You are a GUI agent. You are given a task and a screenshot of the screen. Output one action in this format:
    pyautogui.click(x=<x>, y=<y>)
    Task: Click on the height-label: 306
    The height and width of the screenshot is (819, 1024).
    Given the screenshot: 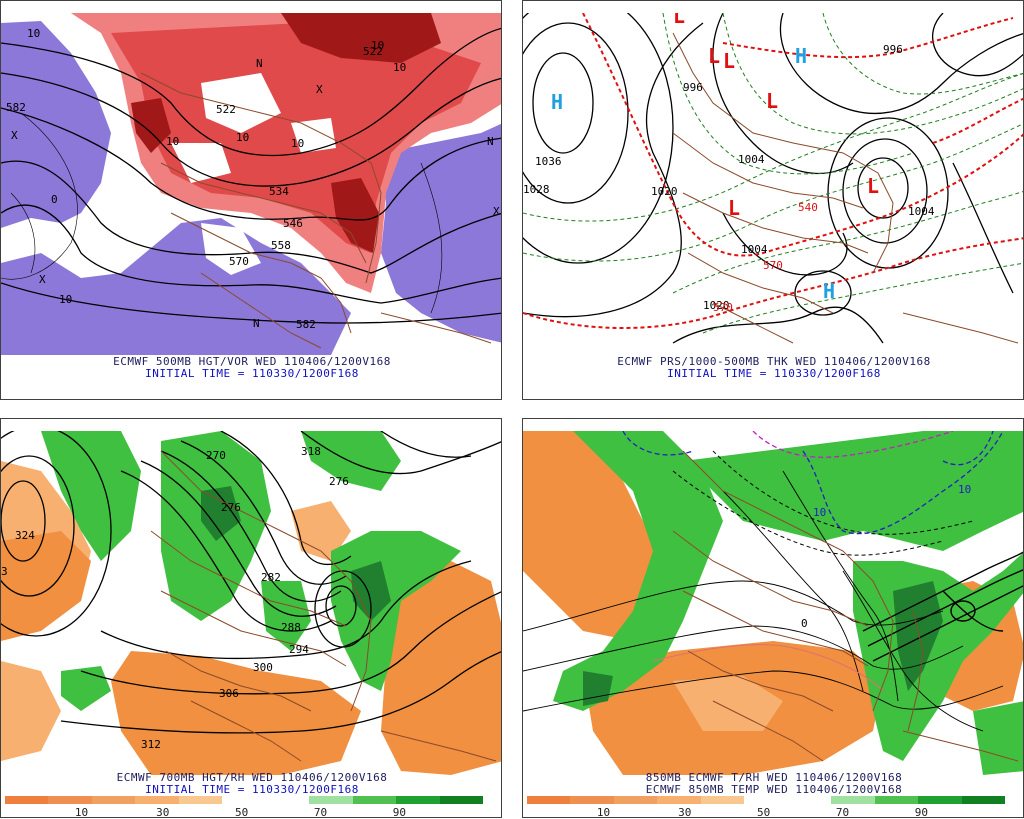 What is the action you would take?
    pyautogui.click(x=229, y=693)
    